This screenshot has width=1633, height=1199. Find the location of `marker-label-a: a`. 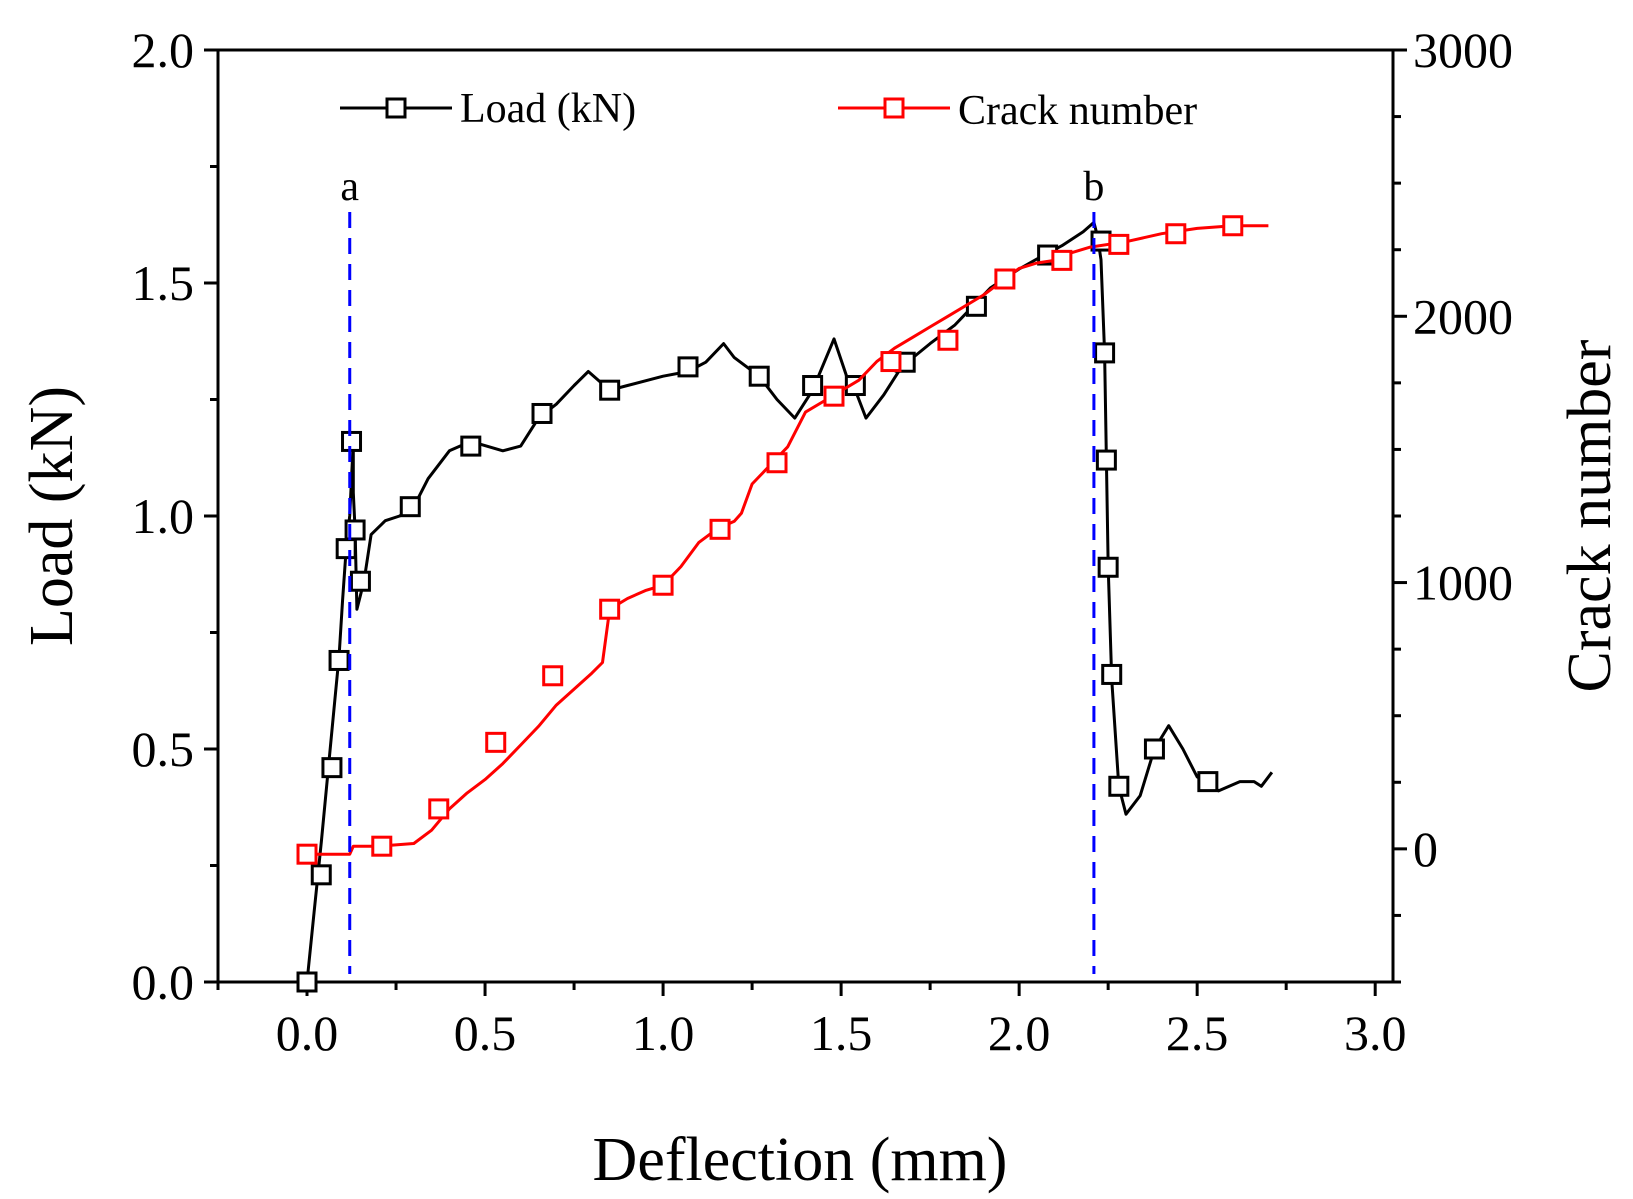

marker-label-a: a is located at coordinates (349, 187).